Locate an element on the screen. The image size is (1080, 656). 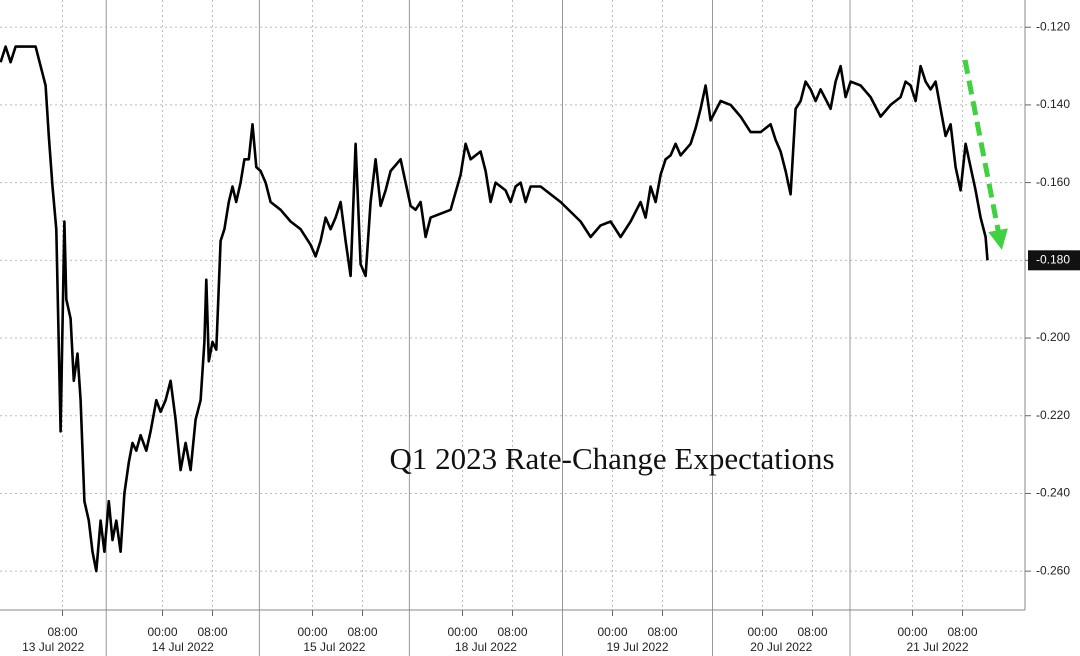
trend-arrow is located at coordinates (985, 154).